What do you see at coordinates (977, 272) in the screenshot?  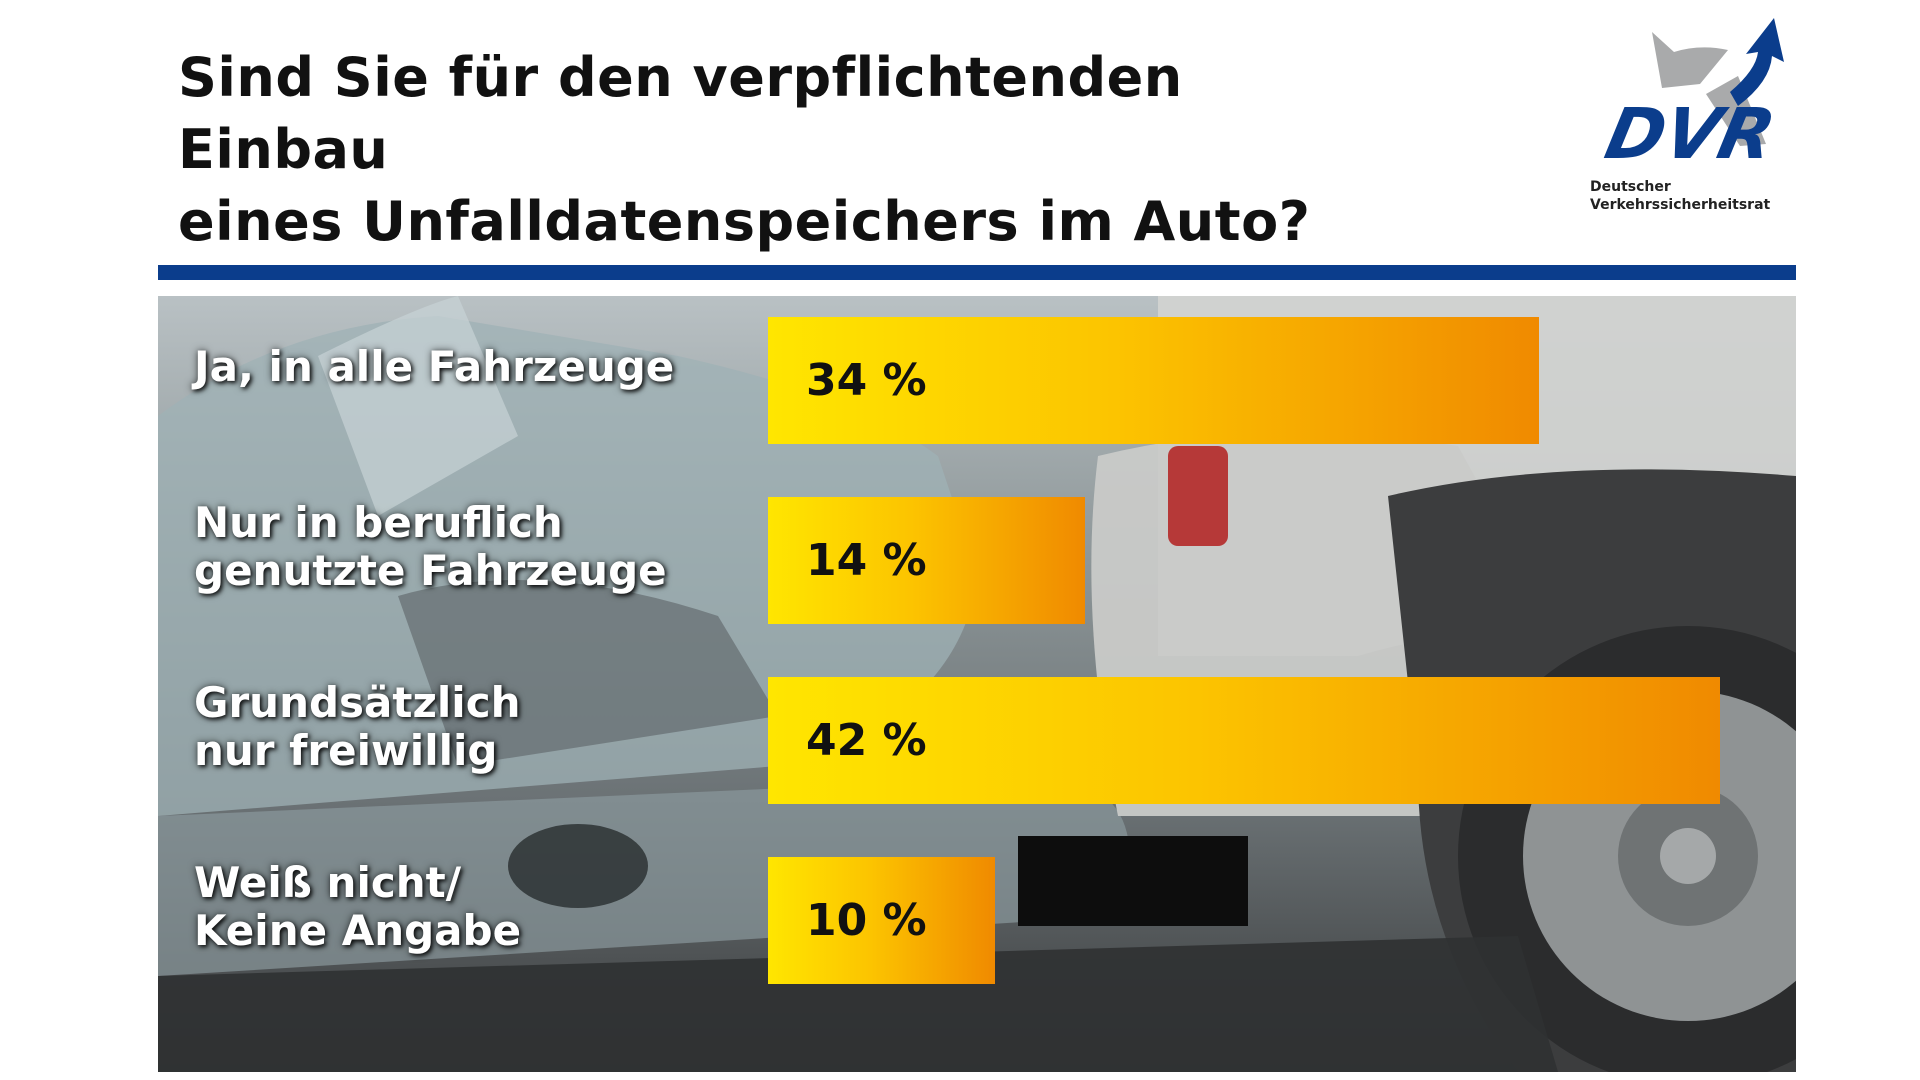 I see `header-rule` at bounding box center [977, 272].